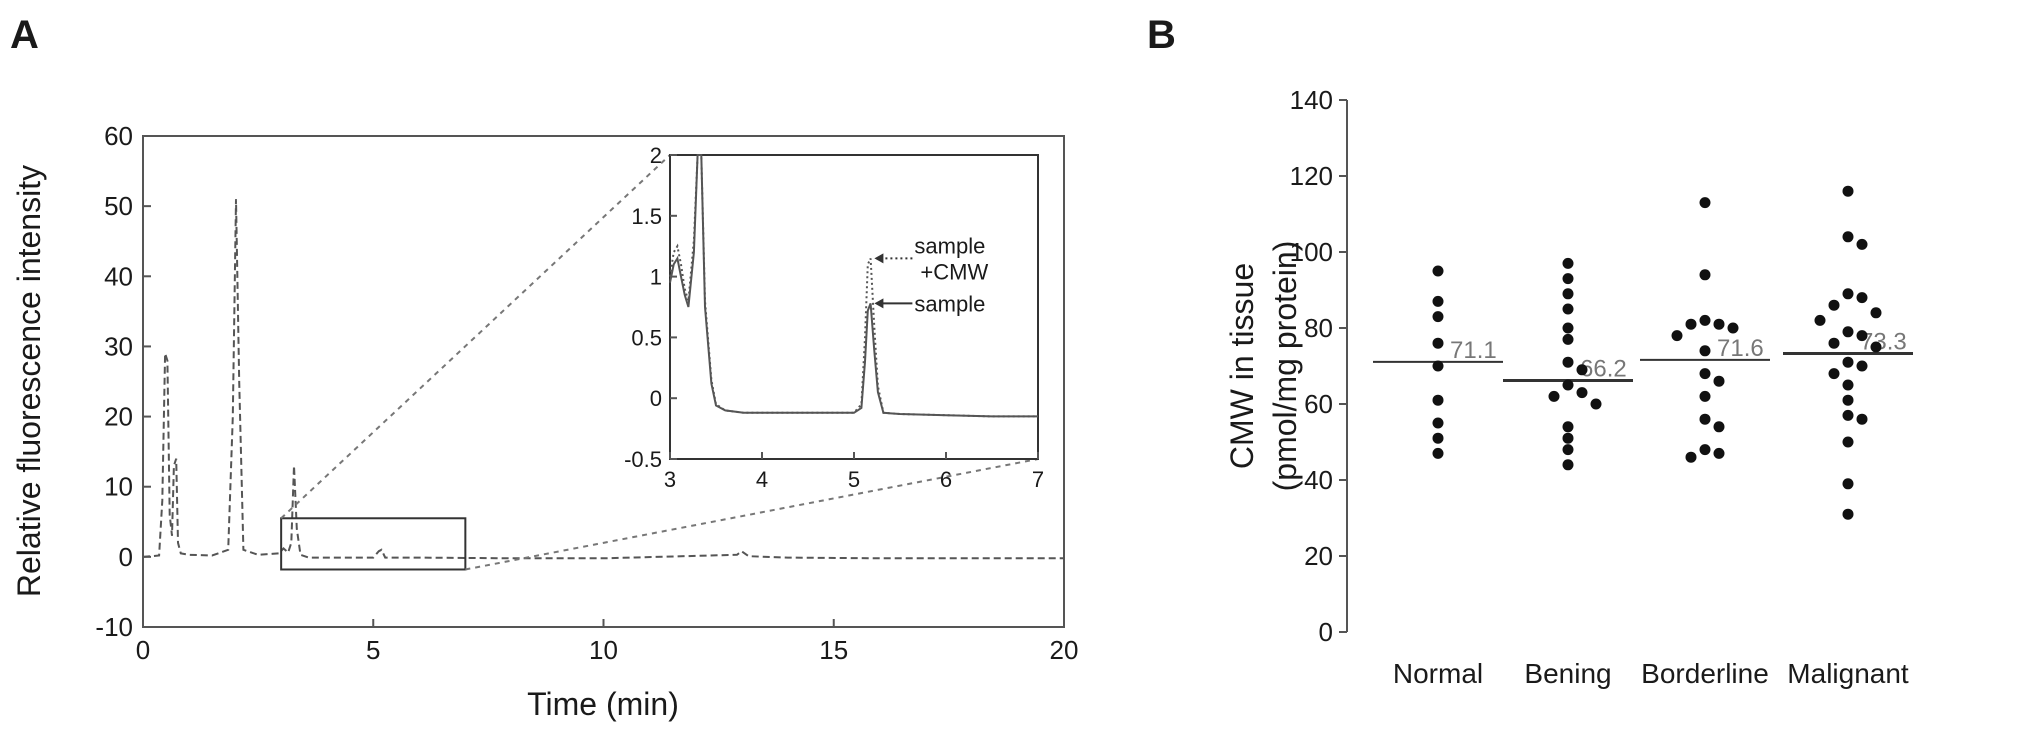  What do you see at coordinates (1883, 341) in the screenshot?
I see `panel-b-mean-label: 73.3` at bounding box center [1883, 341].